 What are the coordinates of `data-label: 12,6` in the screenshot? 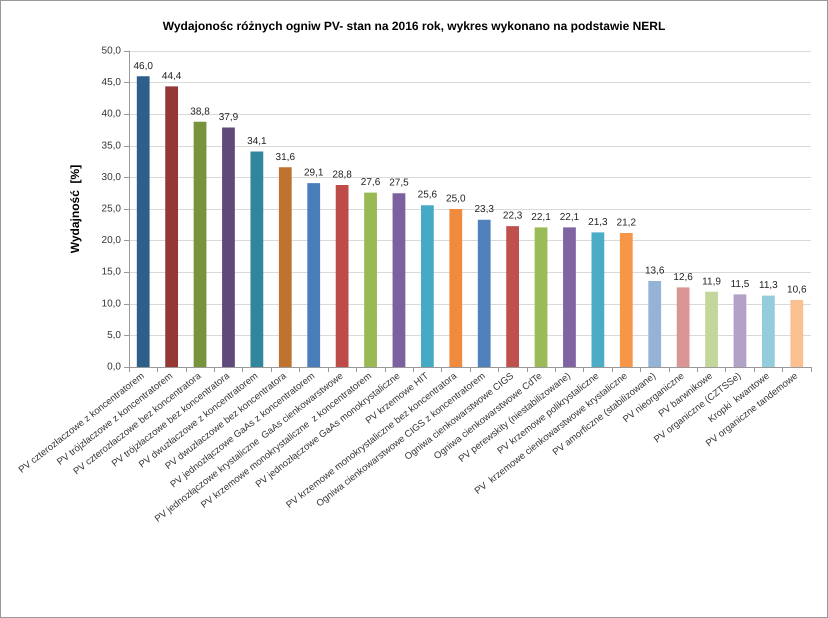 It's located at (683, 277).